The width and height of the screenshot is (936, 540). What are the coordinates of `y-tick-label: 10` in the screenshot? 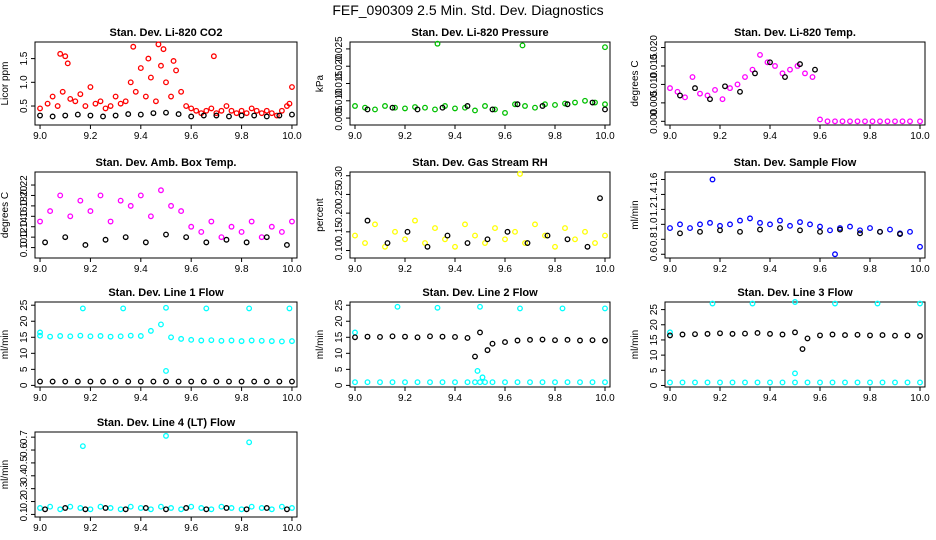 It's located at (654, 355).